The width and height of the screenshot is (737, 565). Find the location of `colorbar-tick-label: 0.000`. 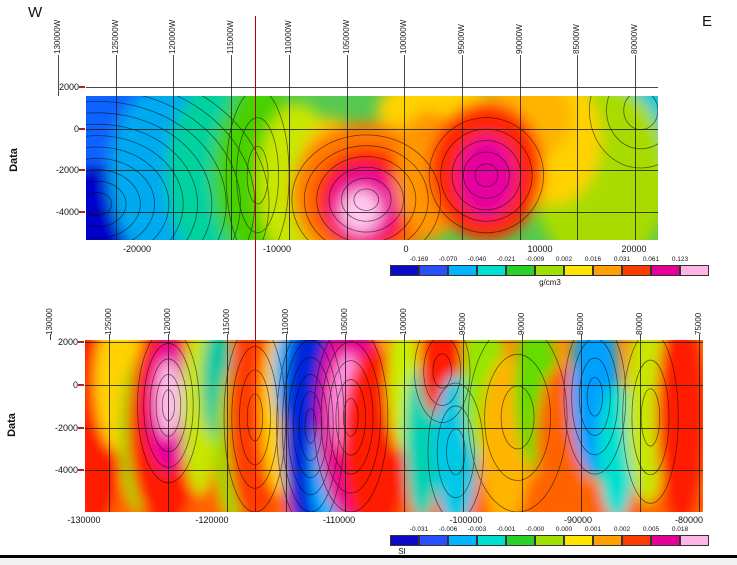

colorbar-tick-label: 0.000 is located at coordinates (564, 529).